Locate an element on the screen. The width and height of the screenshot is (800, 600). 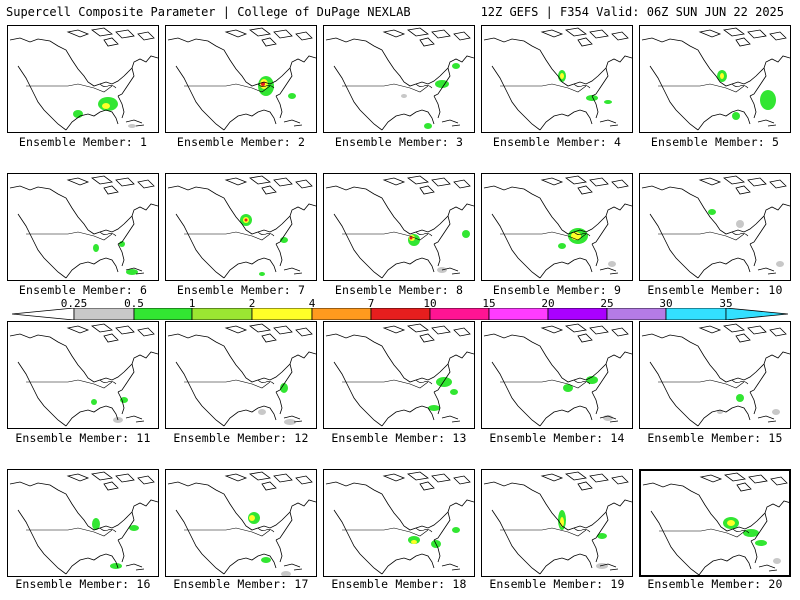
ensemble-member-label: Ensemble Member: 5 is located at coordinates (715, 142).